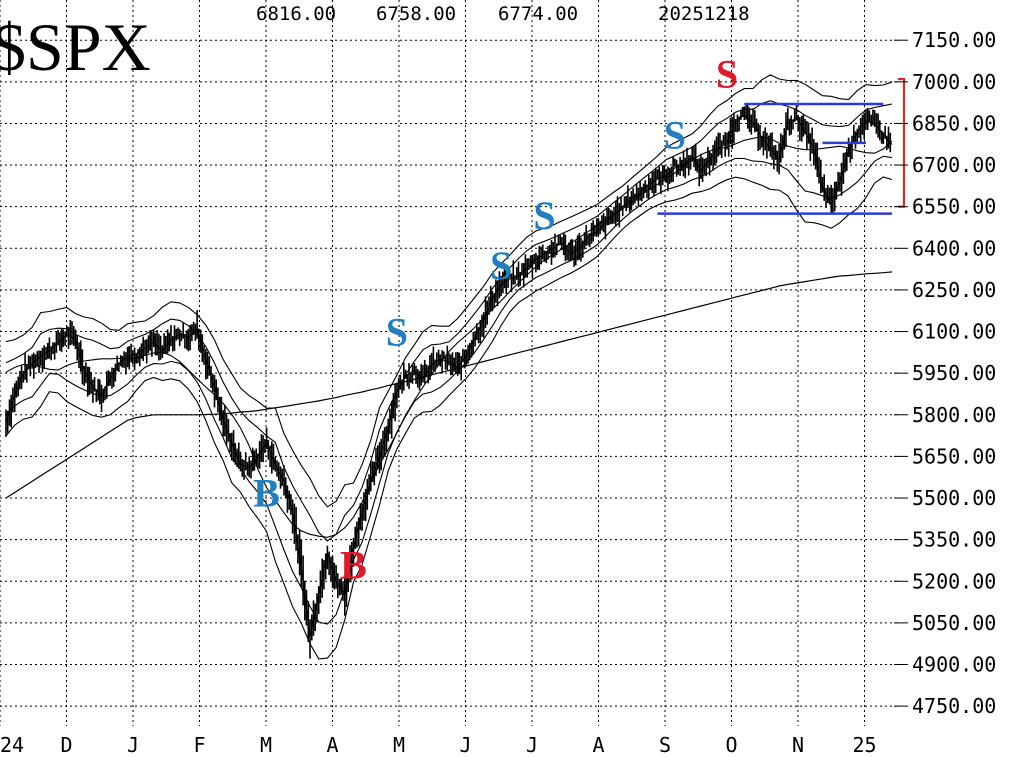  What do you see at coordinates (438, 745) in the screenshot?
I see `x-axis-labels: 24 D J F M A M J J A S O N 25` at bounding box center [438, 745].